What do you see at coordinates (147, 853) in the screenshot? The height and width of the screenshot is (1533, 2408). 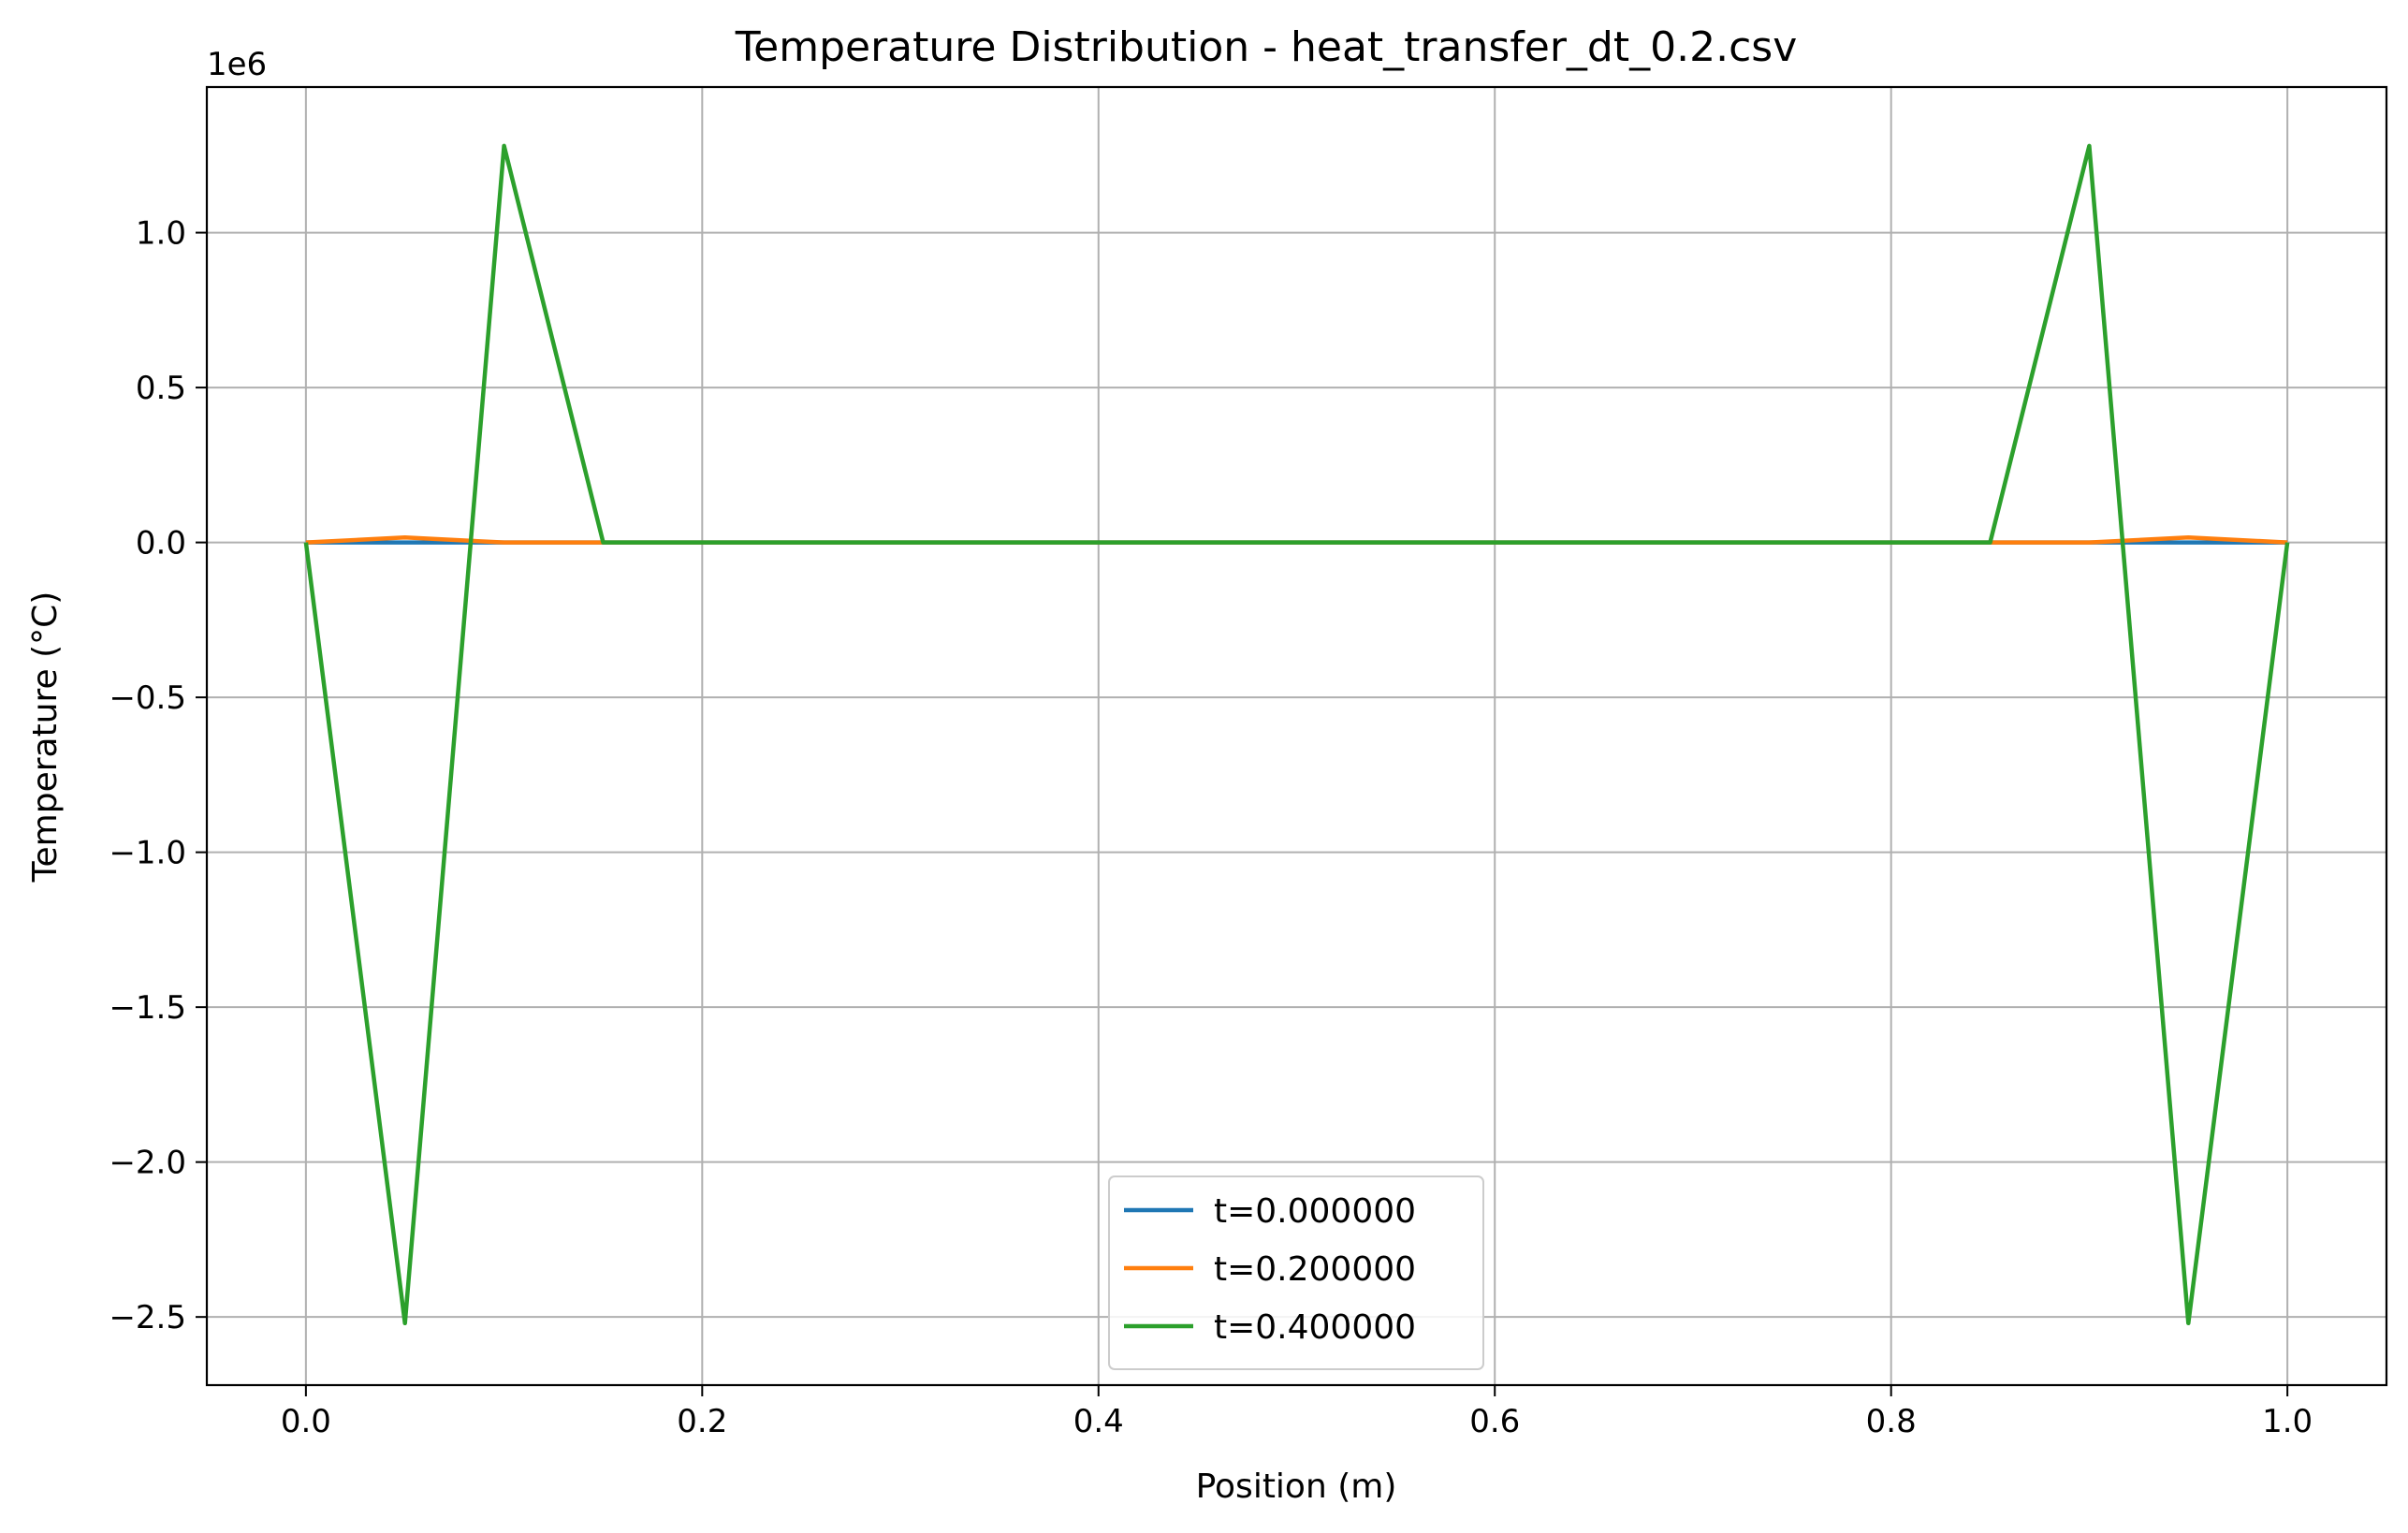 I see `y-tick-label: −1.0` at bounding box center [147, 853].